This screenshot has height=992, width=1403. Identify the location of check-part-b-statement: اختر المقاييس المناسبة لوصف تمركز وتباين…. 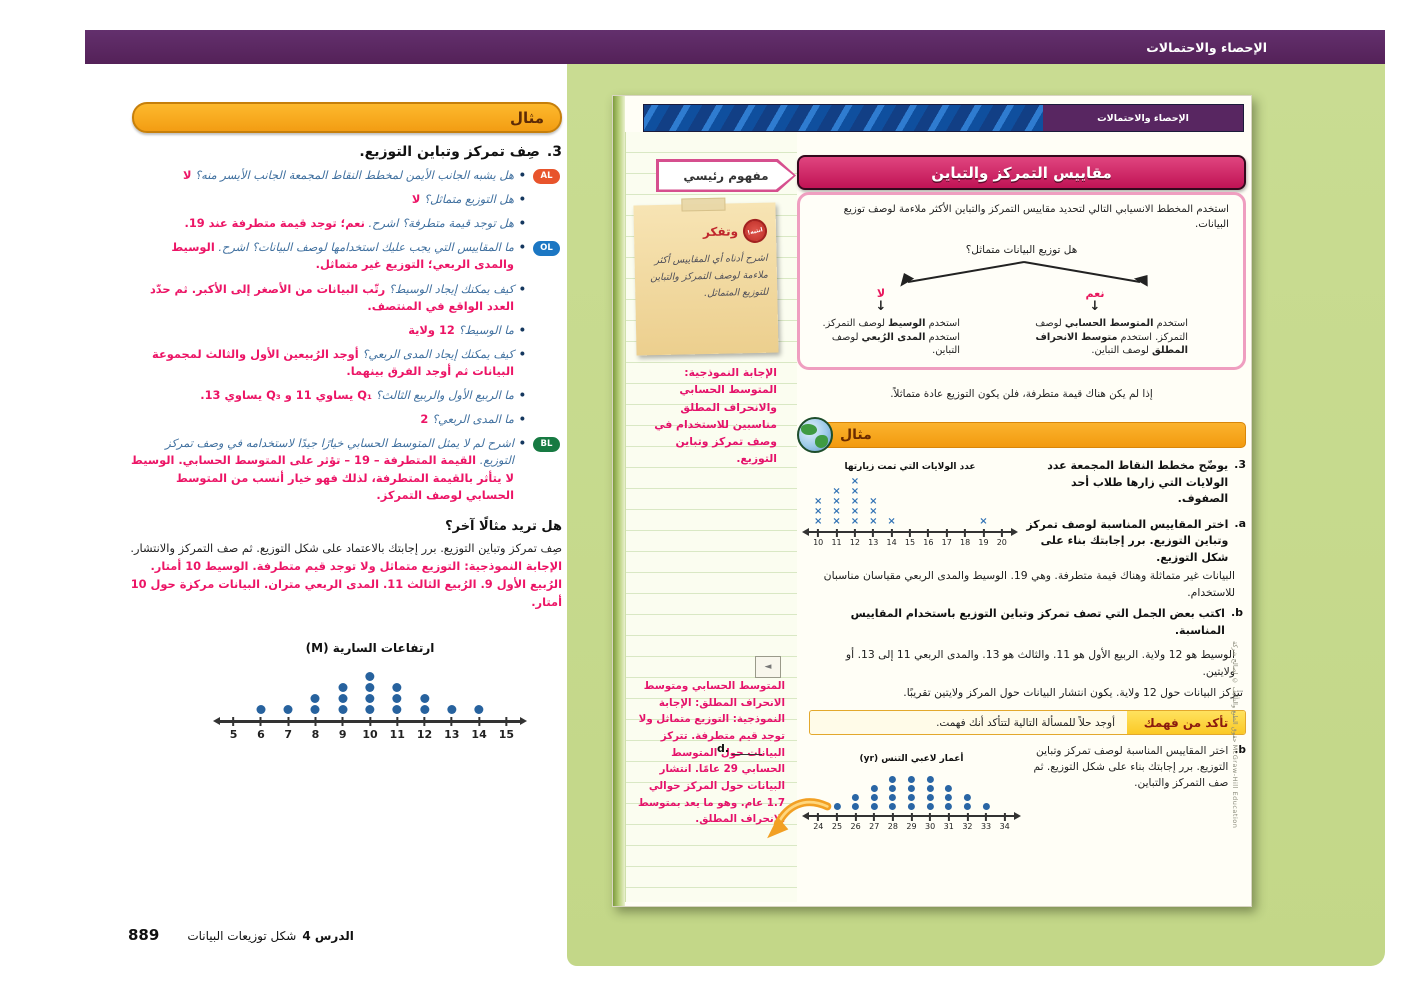
(1131, 767).